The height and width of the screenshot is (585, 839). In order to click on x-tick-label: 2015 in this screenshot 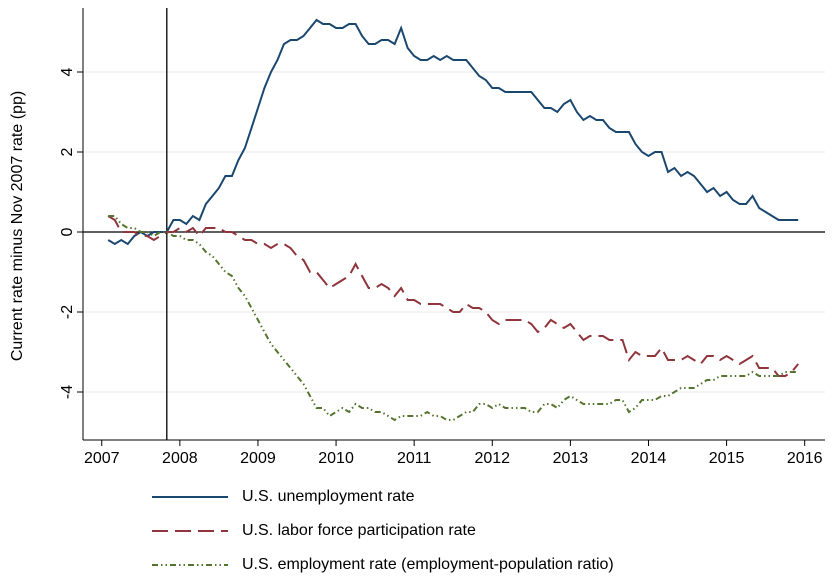, I will do `click(727, 458)`.